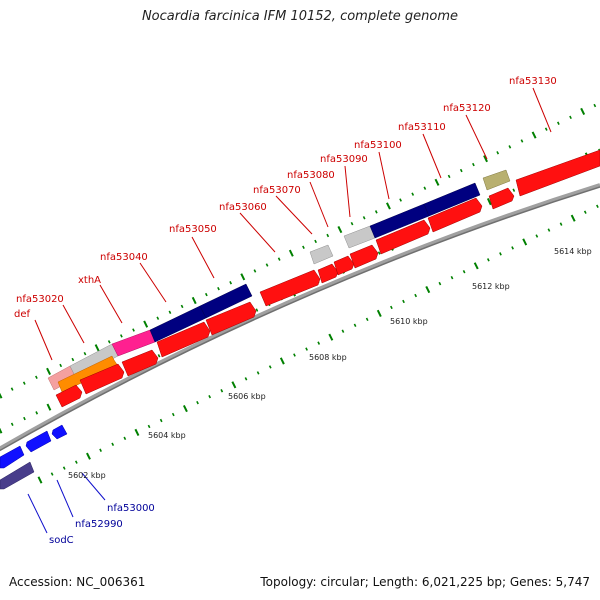 The image size is (600, 600). What do you see at coordinates (99, 524) in the screenshot?
I see `label-nfa52990: nfa52990` at bounding box center [99, 524].